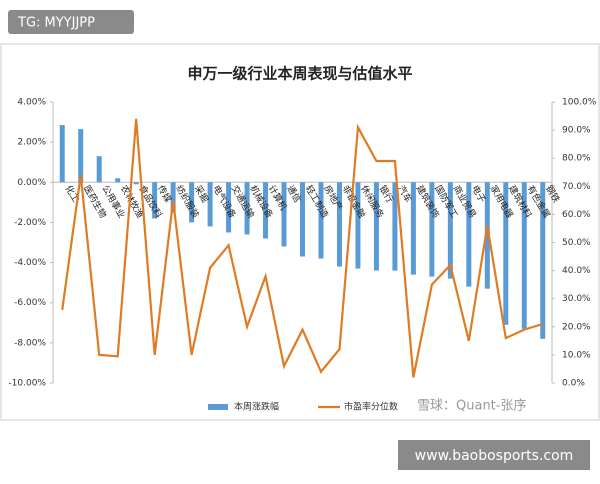 This screenshot has height=484, width=600. I want to click on footer-url: www.baobosports.com, so click(494, 456).